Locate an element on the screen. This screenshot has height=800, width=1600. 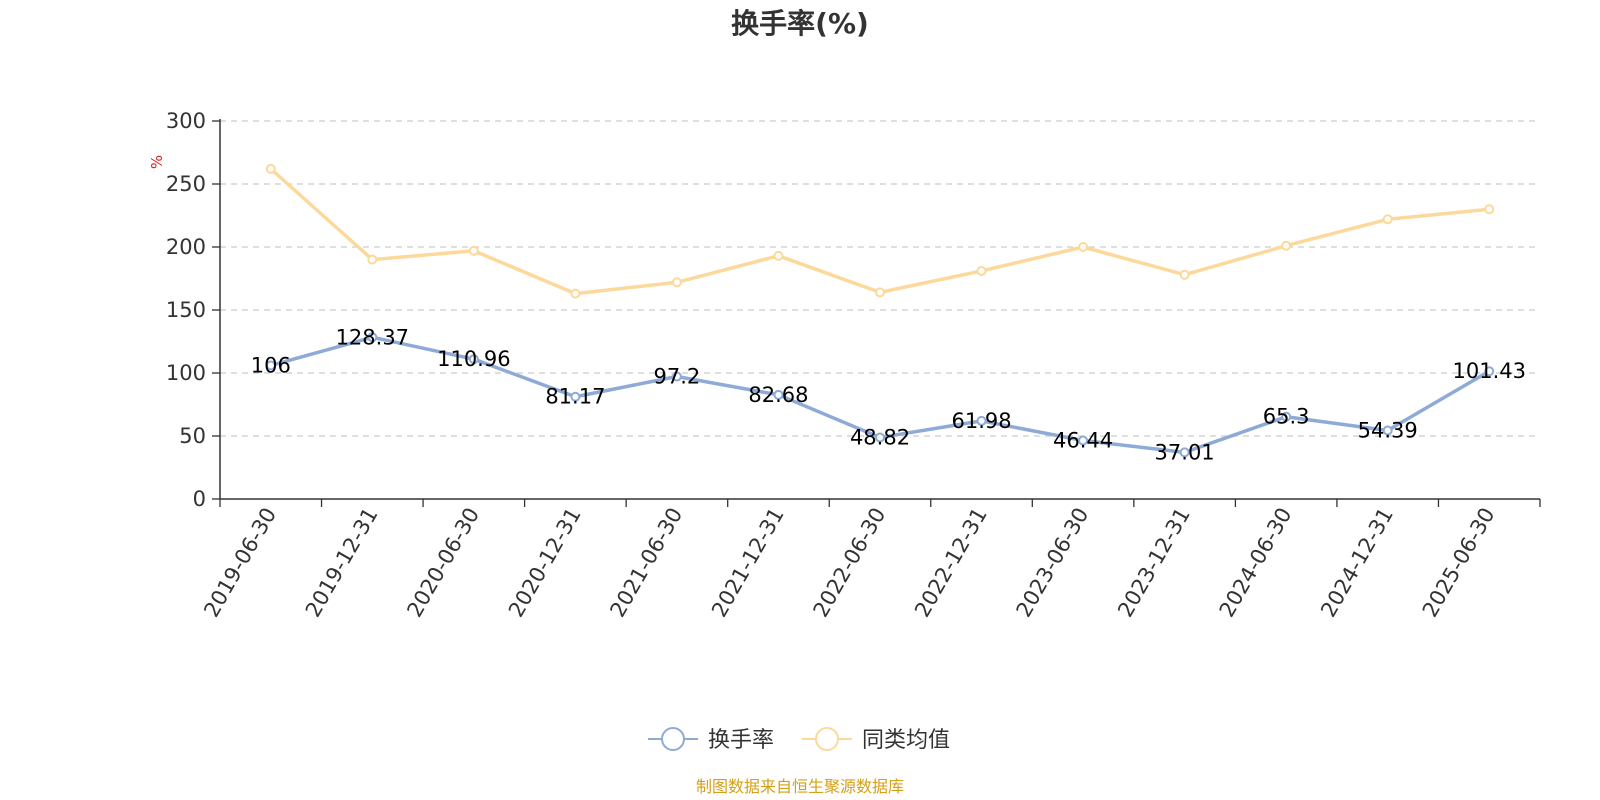
chart-title: 换手率(%) is located at coordinates (800, 23).